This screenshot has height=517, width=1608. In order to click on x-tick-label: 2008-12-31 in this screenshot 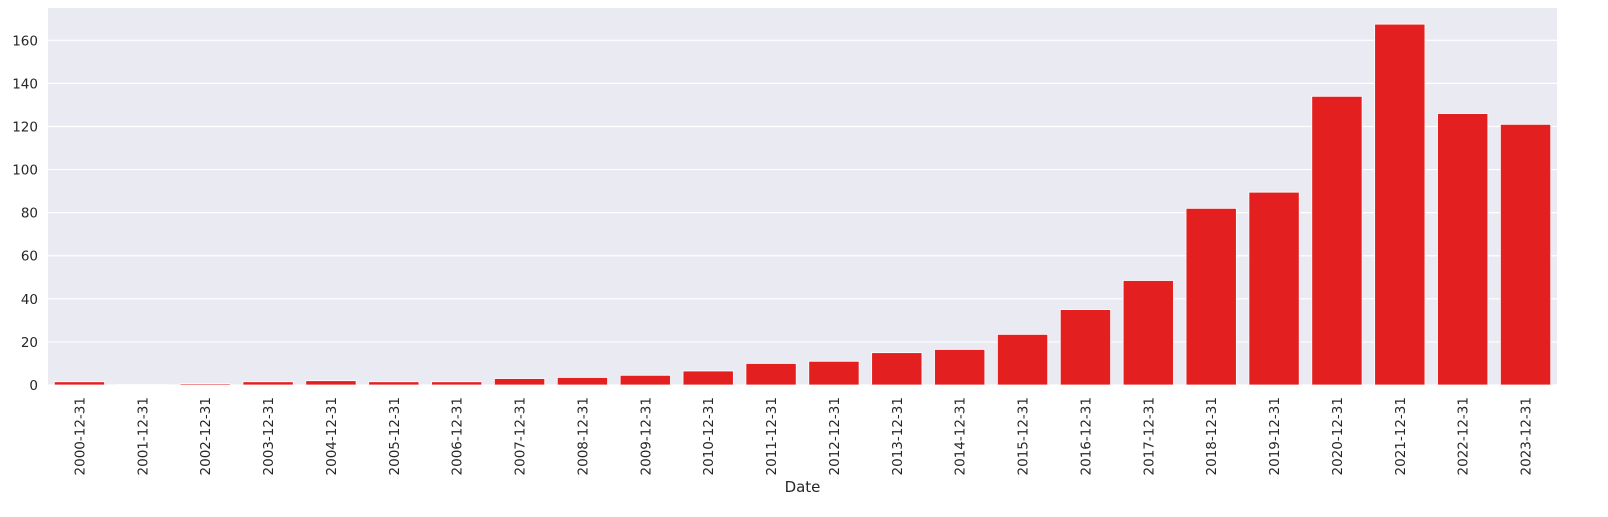, I will do `click(583, 436)`.